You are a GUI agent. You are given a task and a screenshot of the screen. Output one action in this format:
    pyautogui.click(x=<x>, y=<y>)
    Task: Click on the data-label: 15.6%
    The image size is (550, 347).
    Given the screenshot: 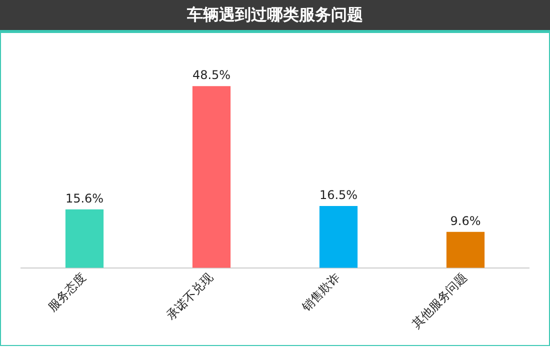 What is the action you would take?
    pyautogui.click(x=84, y=199)
    